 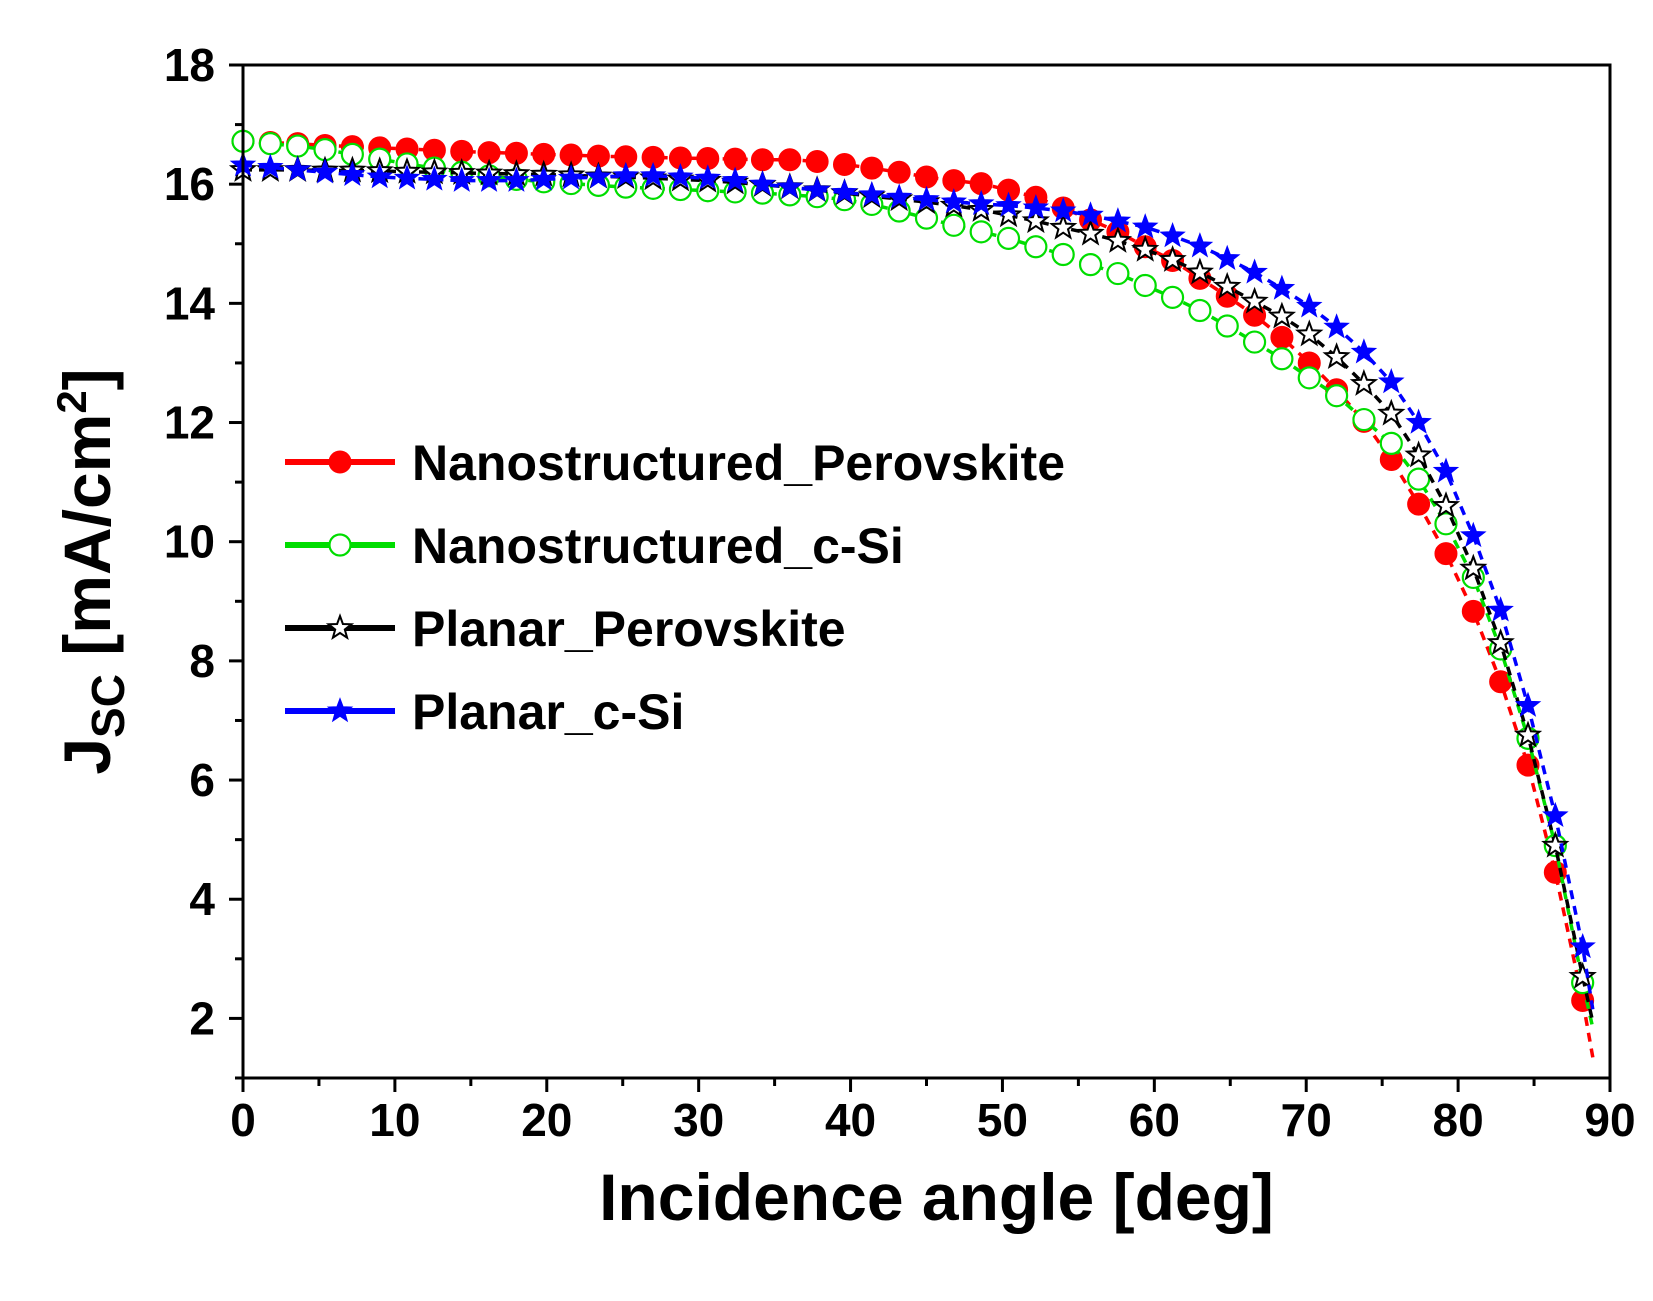 I want to click on legend-label-planar-perovskite: Planar_Perovskite, so click(x=629, y=629).